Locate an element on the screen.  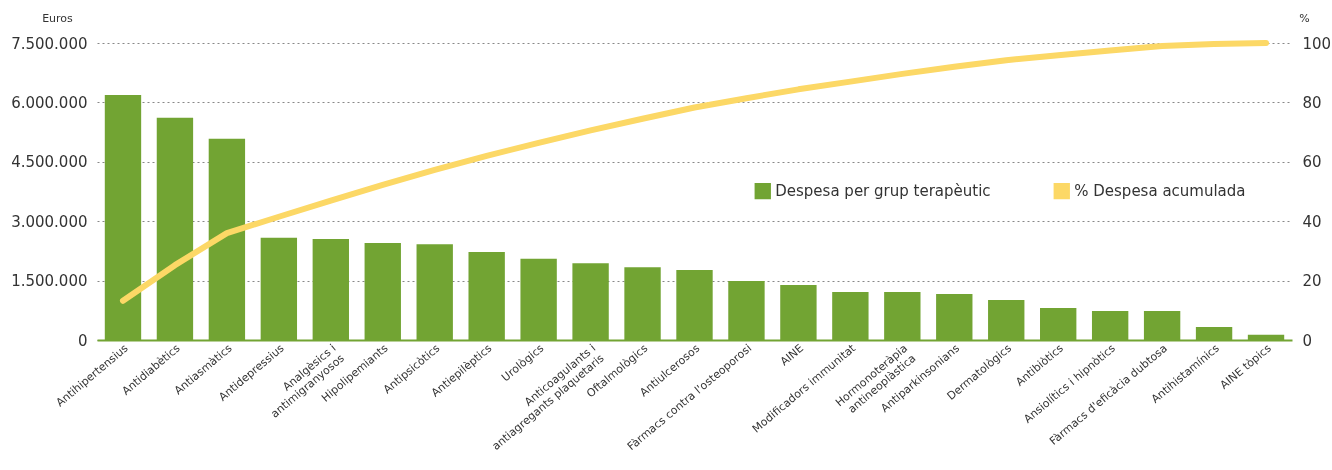
legend-label: Despesa per grup terapèutic is located at coordinates (883, 191).